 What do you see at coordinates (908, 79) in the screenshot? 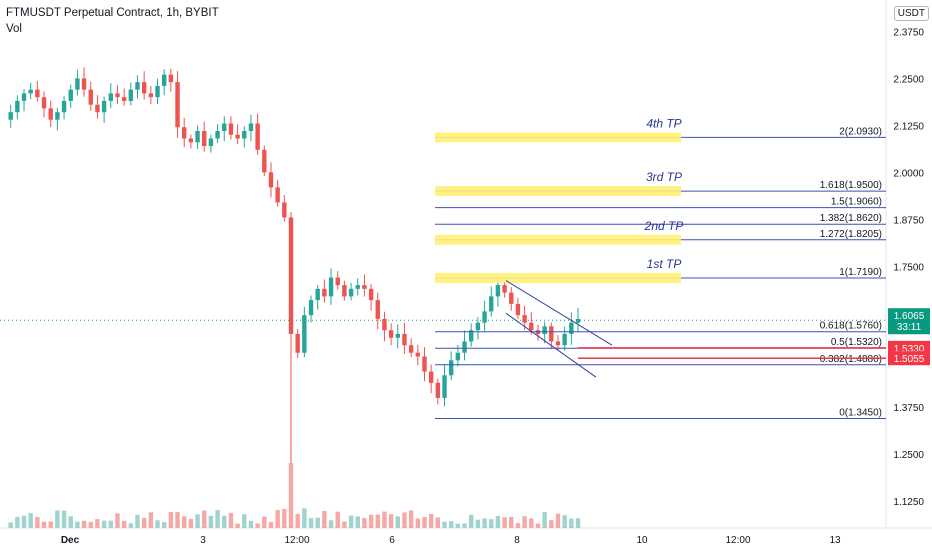
I see `price-tick-label: 2.2500` at bounding box center [908, 79].